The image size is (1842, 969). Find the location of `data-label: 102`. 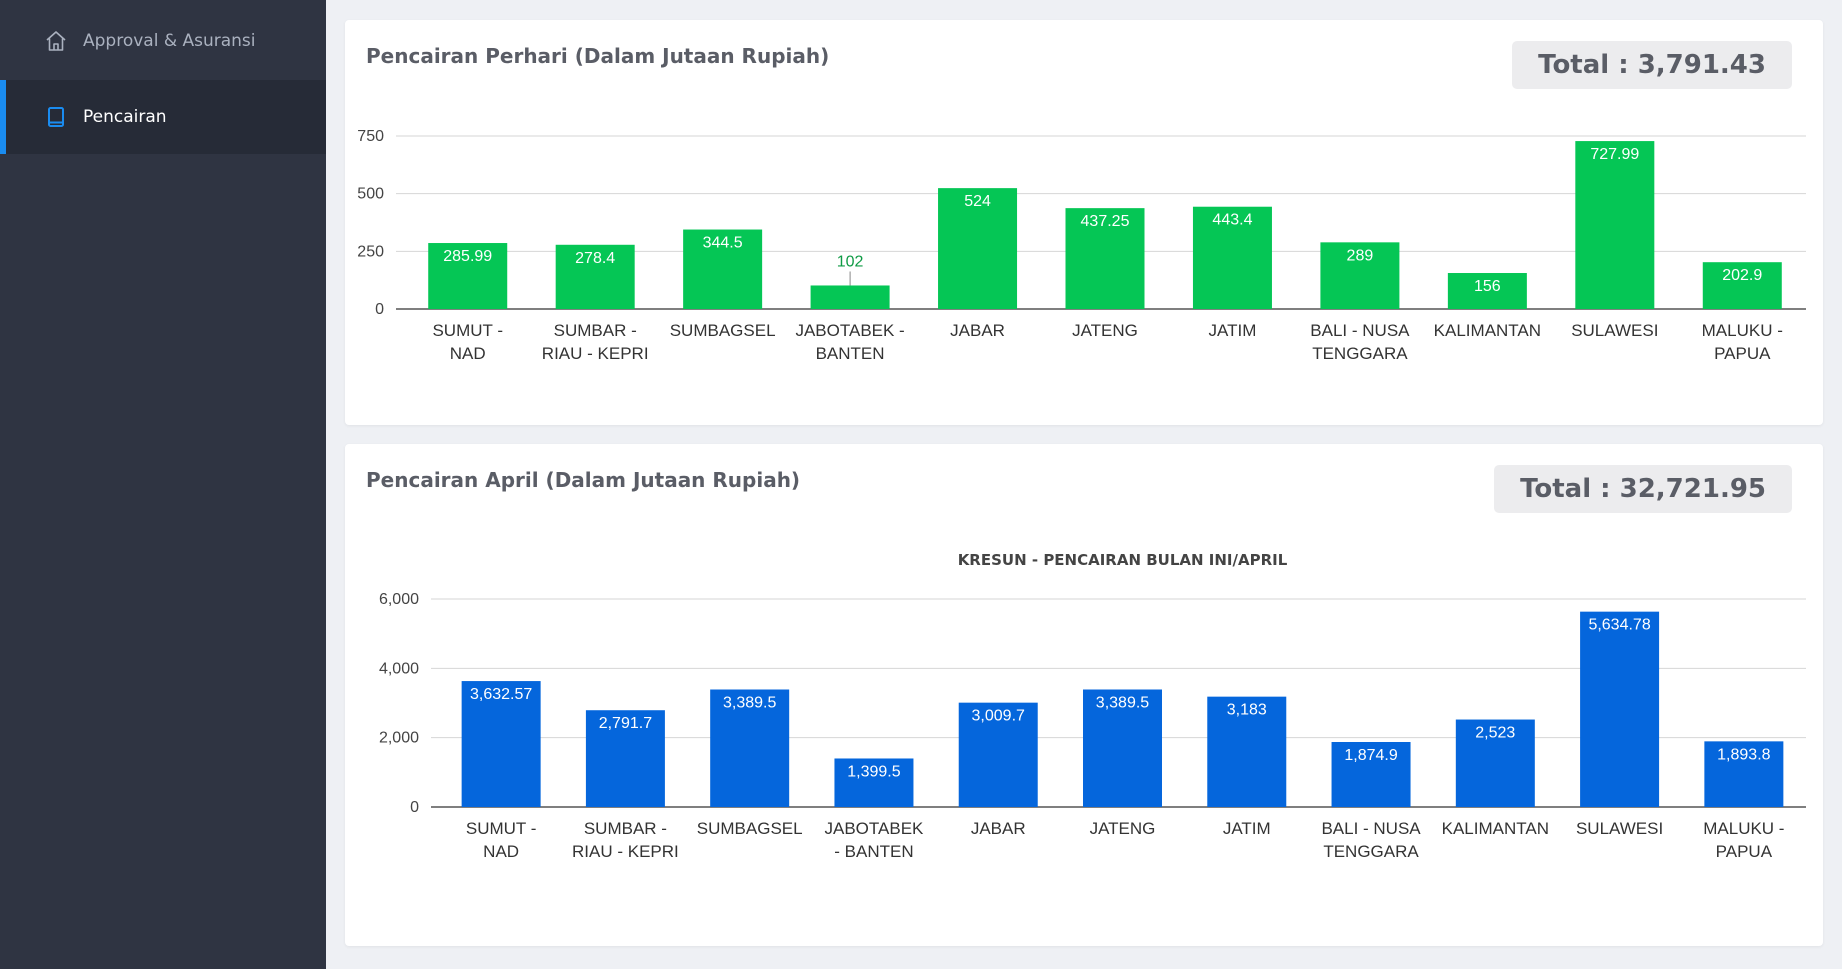

data-label: 102 is located at coordinates (850, 261).